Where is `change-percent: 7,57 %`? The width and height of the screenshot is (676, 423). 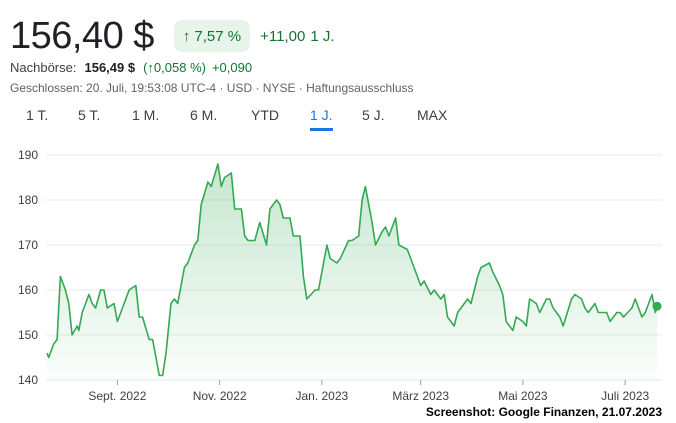
change-percent: 7,57 % is located at coordinates (218, 36).